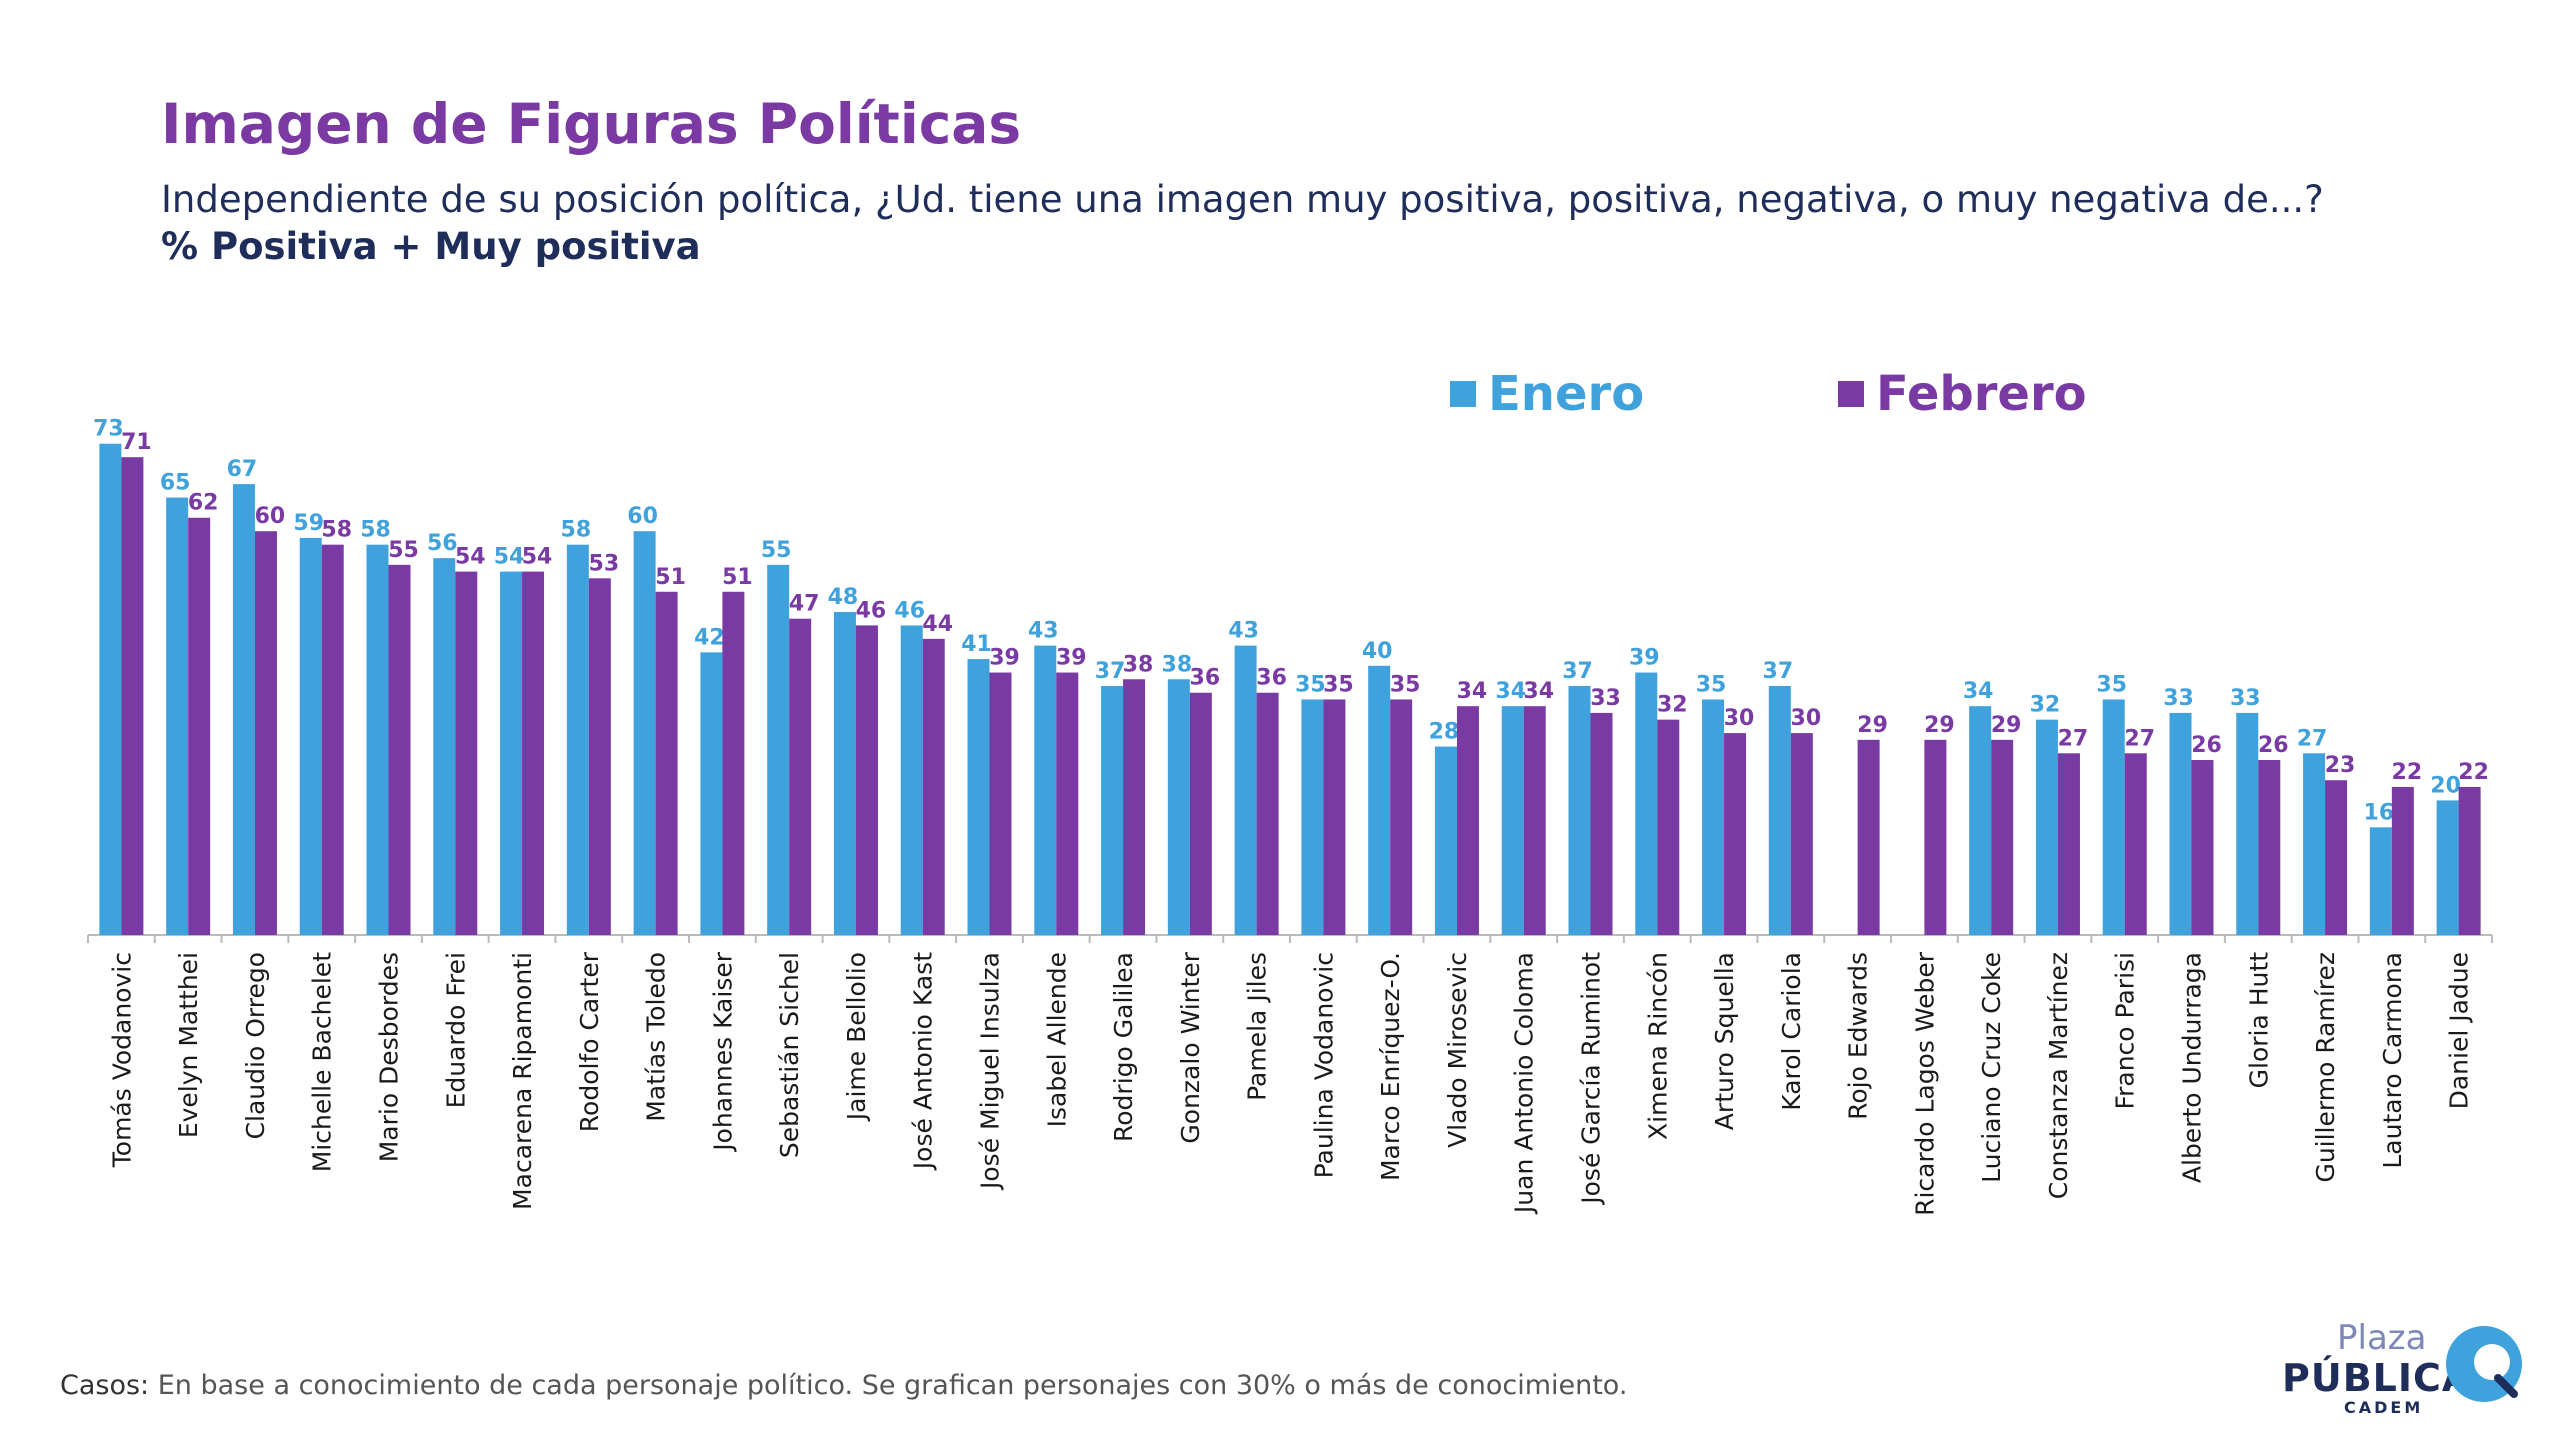 Image resolution: width=2560 pixels, height=1438 pixels. Describe the element at coordinates (2312, 738) in the screenshot. I see `data-label-enero-33: 27` at that location.